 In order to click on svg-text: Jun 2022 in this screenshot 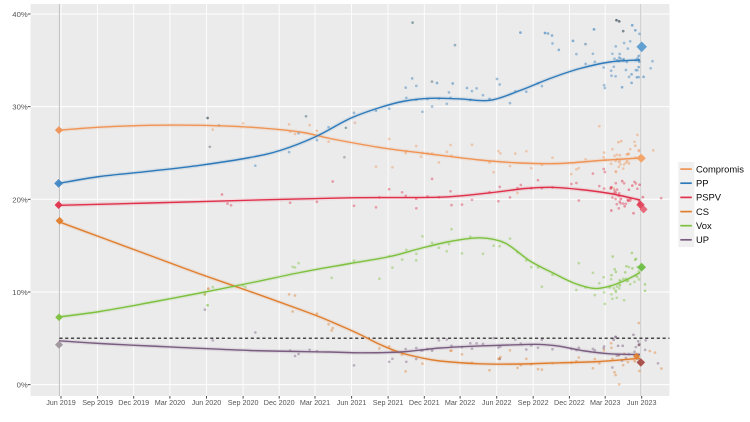, I will do `click(497, 402)`.